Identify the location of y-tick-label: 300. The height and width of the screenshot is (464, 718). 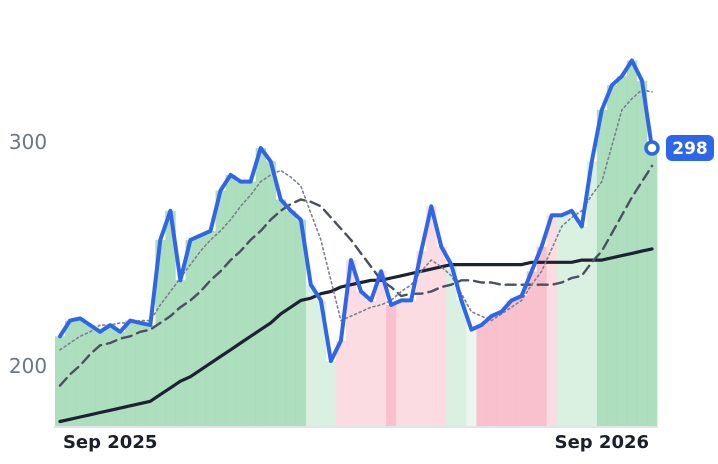
(28, 142).